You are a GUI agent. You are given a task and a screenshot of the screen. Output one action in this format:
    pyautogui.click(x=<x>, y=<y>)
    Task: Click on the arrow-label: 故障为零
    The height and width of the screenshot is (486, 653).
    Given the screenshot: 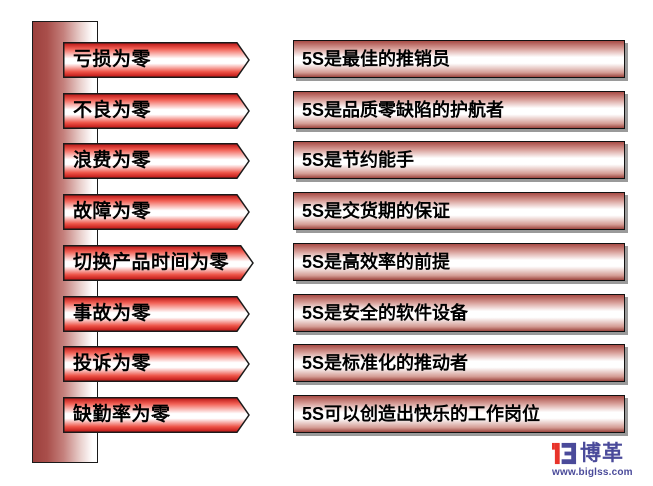 What is the action you would take?
    pyautogui.click(x=112, y=211)
    